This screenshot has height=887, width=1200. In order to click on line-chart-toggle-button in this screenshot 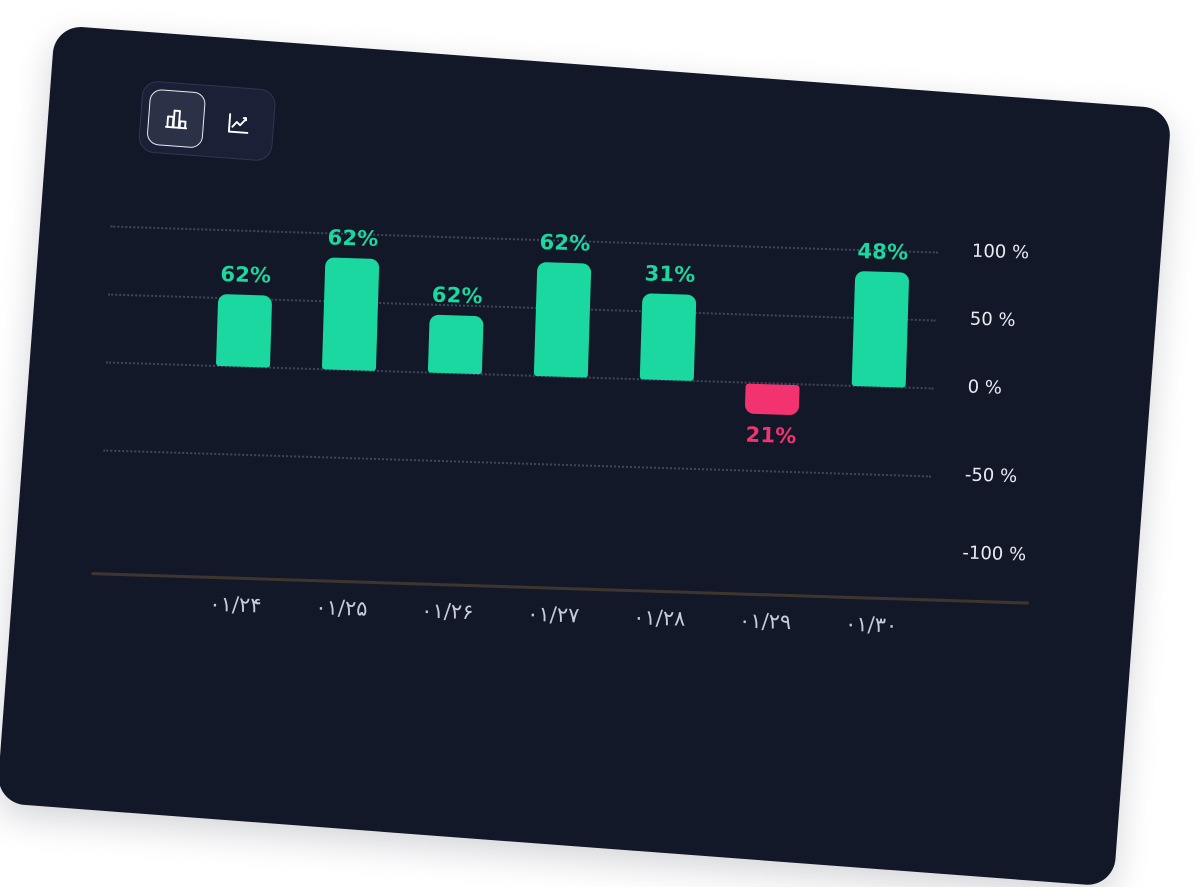, I will do `click(238, 123)`.